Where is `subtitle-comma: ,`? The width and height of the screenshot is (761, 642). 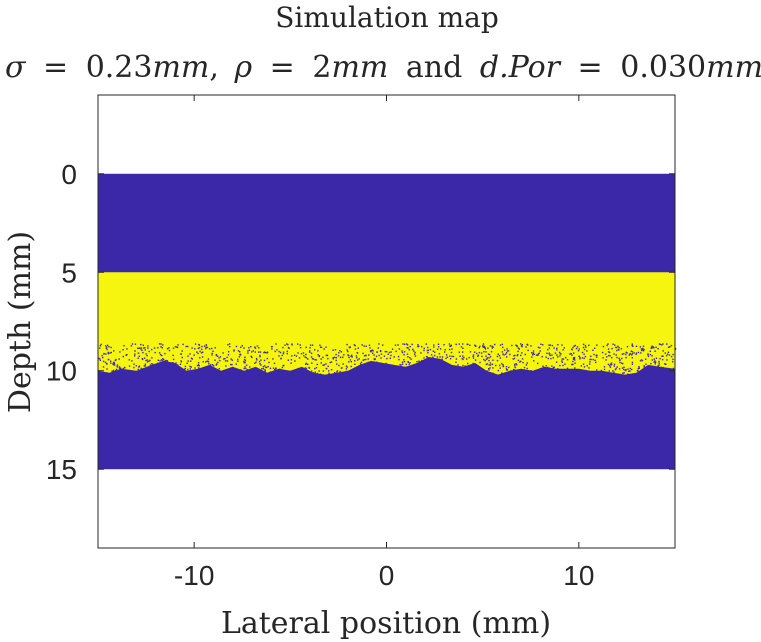 subtitle-comma: , is located at coordinates (214, 67).